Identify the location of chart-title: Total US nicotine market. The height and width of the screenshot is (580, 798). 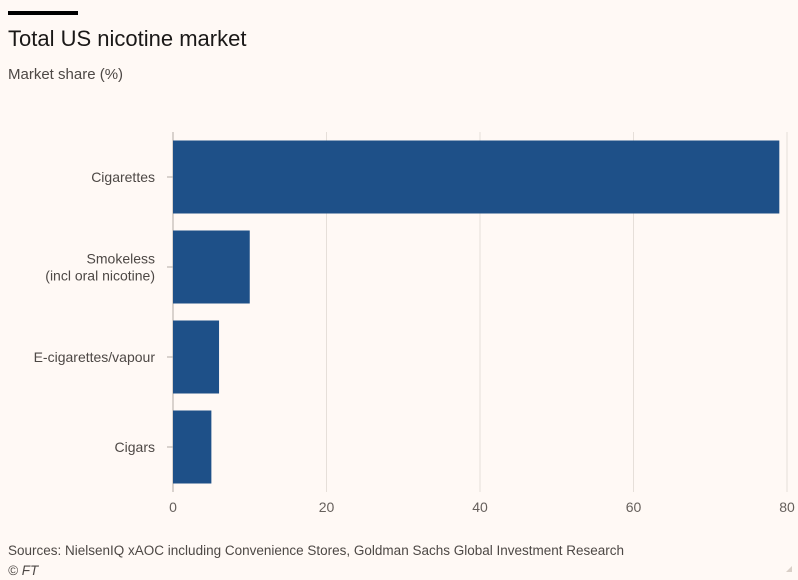
(127, 38).